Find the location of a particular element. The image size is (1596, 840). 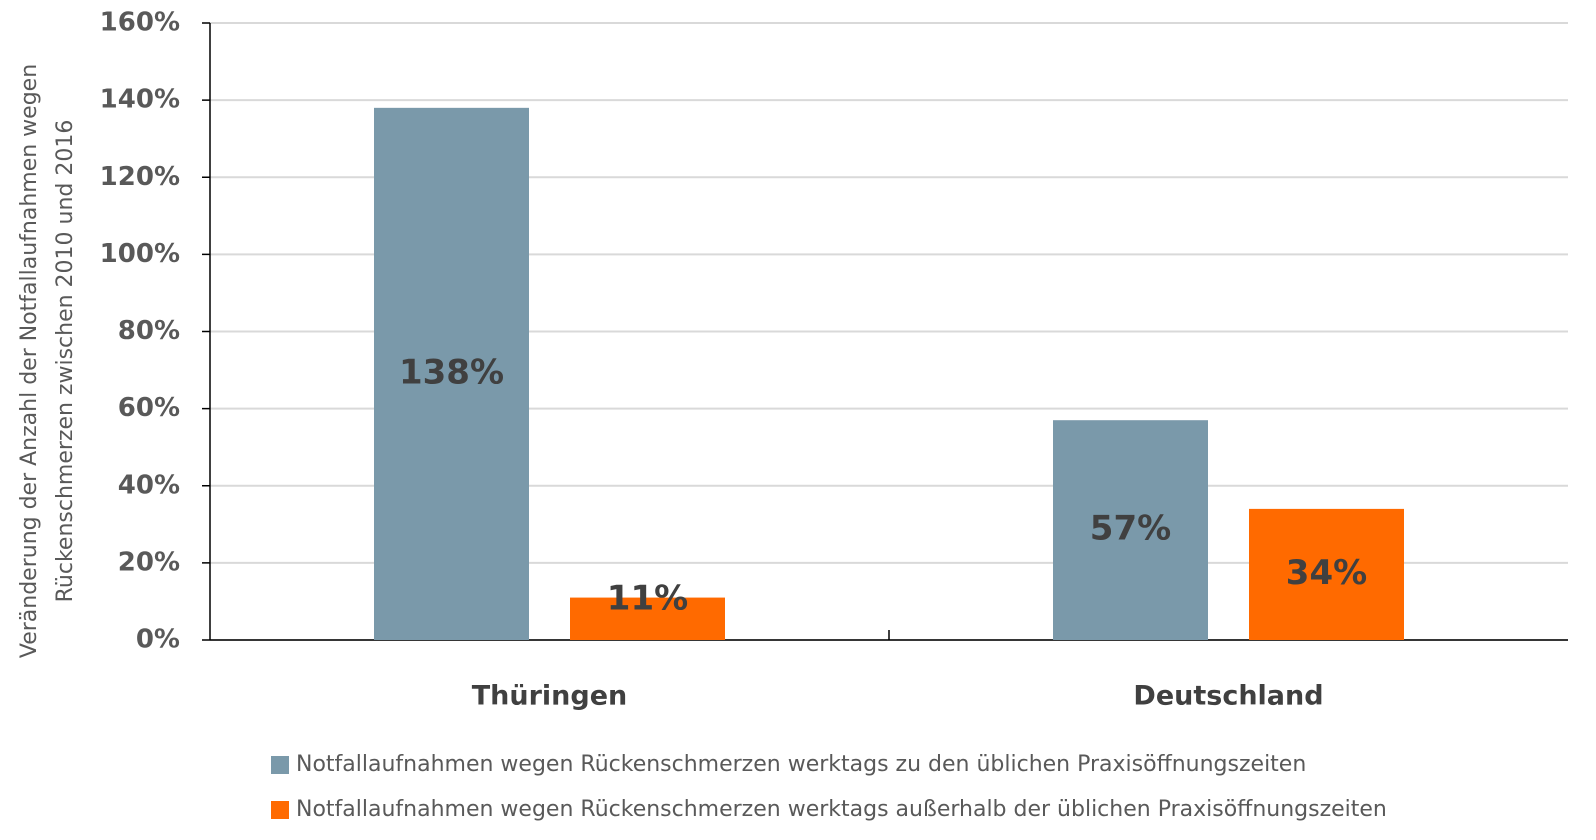

data-label: 138% is located at coordinates (451, 372).